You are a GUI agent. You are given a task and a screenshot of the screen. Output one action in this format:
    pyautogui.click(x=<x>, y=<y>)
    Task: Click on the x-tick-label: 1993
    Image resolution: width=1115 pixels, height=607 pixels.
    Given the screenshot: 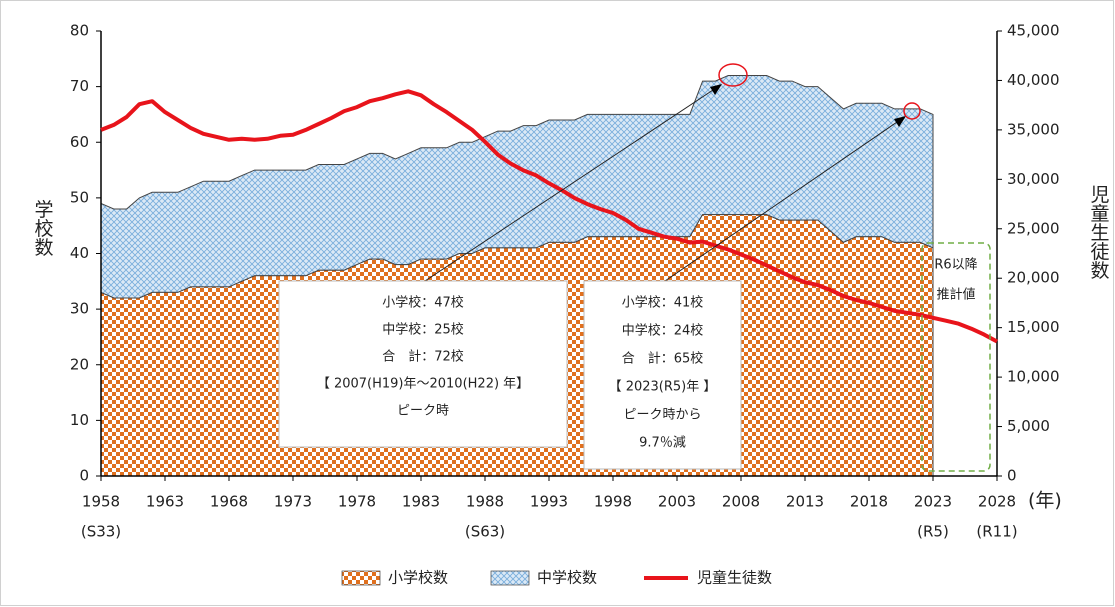 What is the action you would take?
    pyautogui.click(x=549, y=502)
    